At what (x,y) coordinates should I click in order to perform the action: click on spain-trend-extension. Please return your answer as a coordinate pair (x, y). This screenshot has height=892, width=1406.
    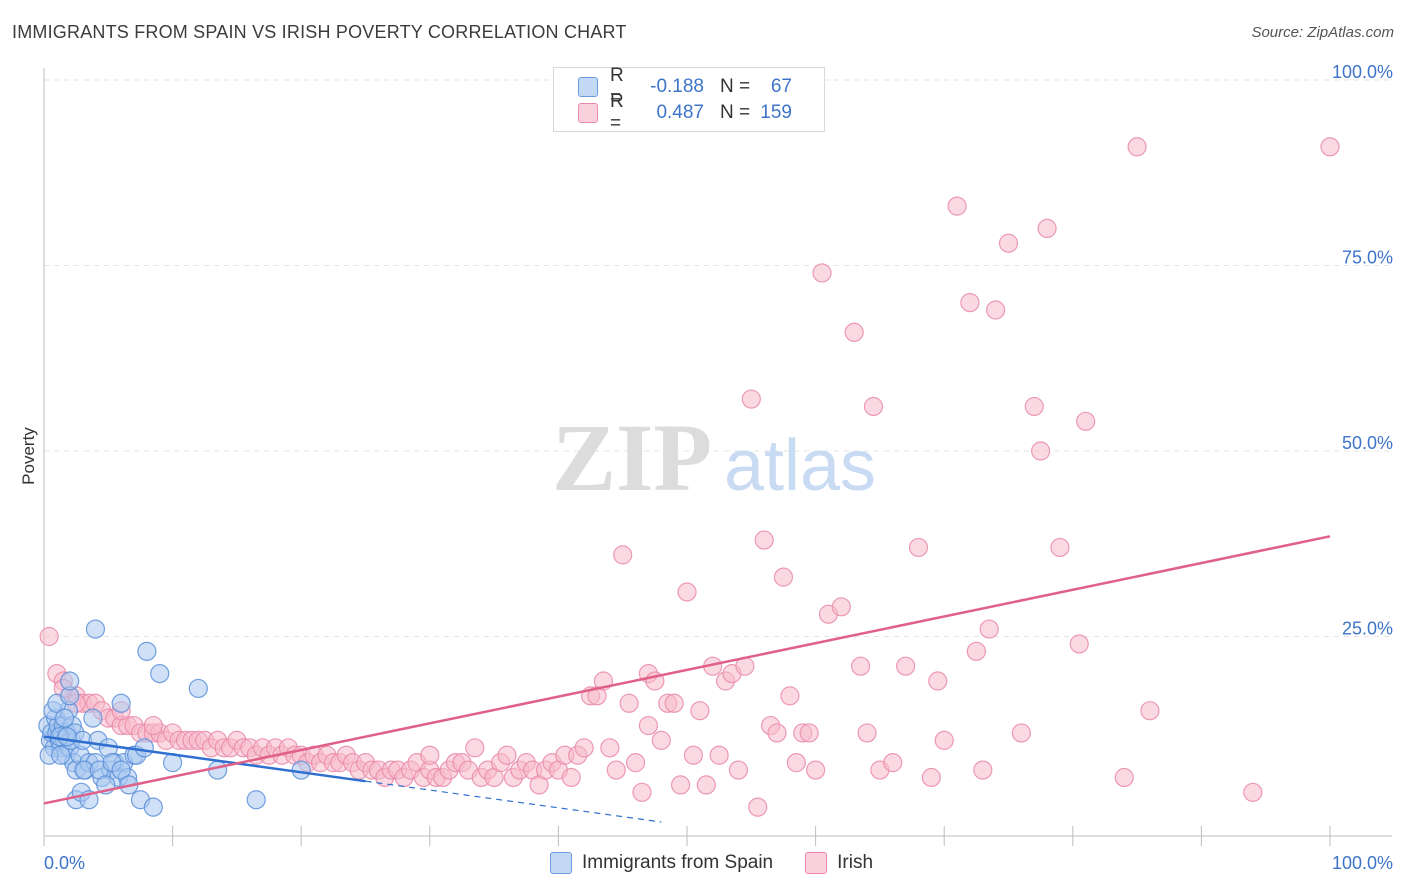
    Looking at the image, I should click on (513, 801).